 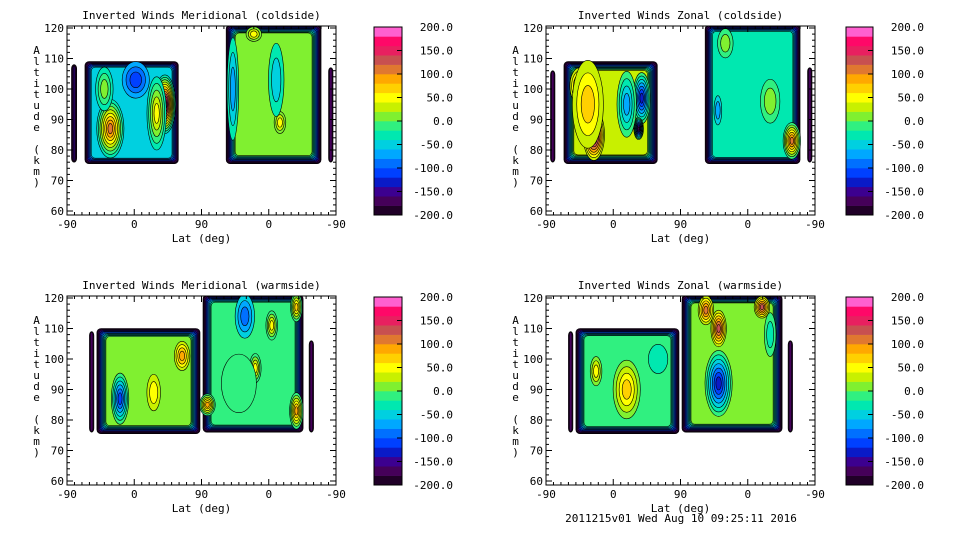 I want to click on x-axis-label: Lat (deg), so click(x=681, y=238).